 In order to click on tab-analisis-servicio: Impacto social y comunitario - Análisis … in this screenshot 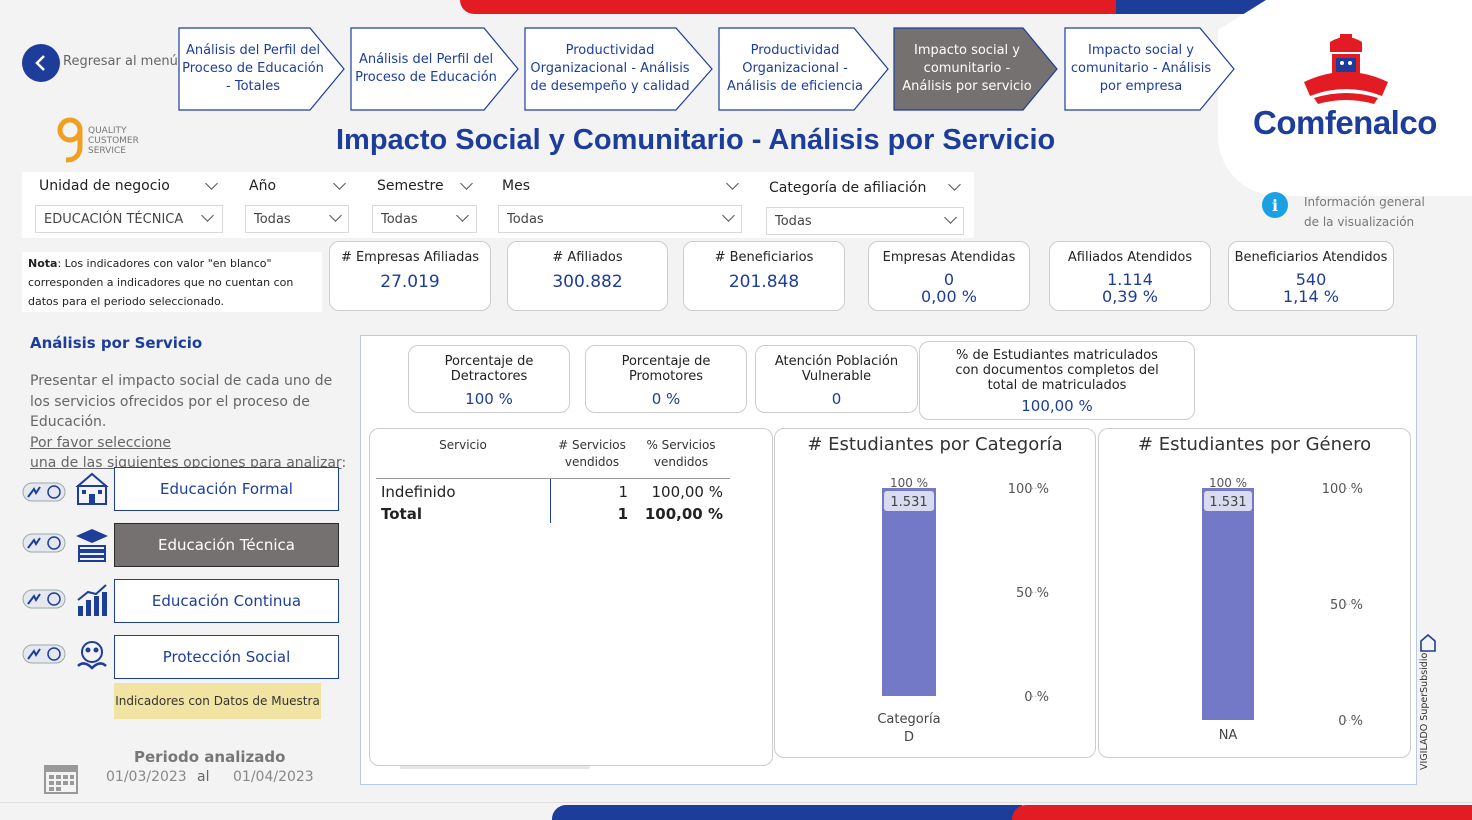, I will do `click(976, 69)`.